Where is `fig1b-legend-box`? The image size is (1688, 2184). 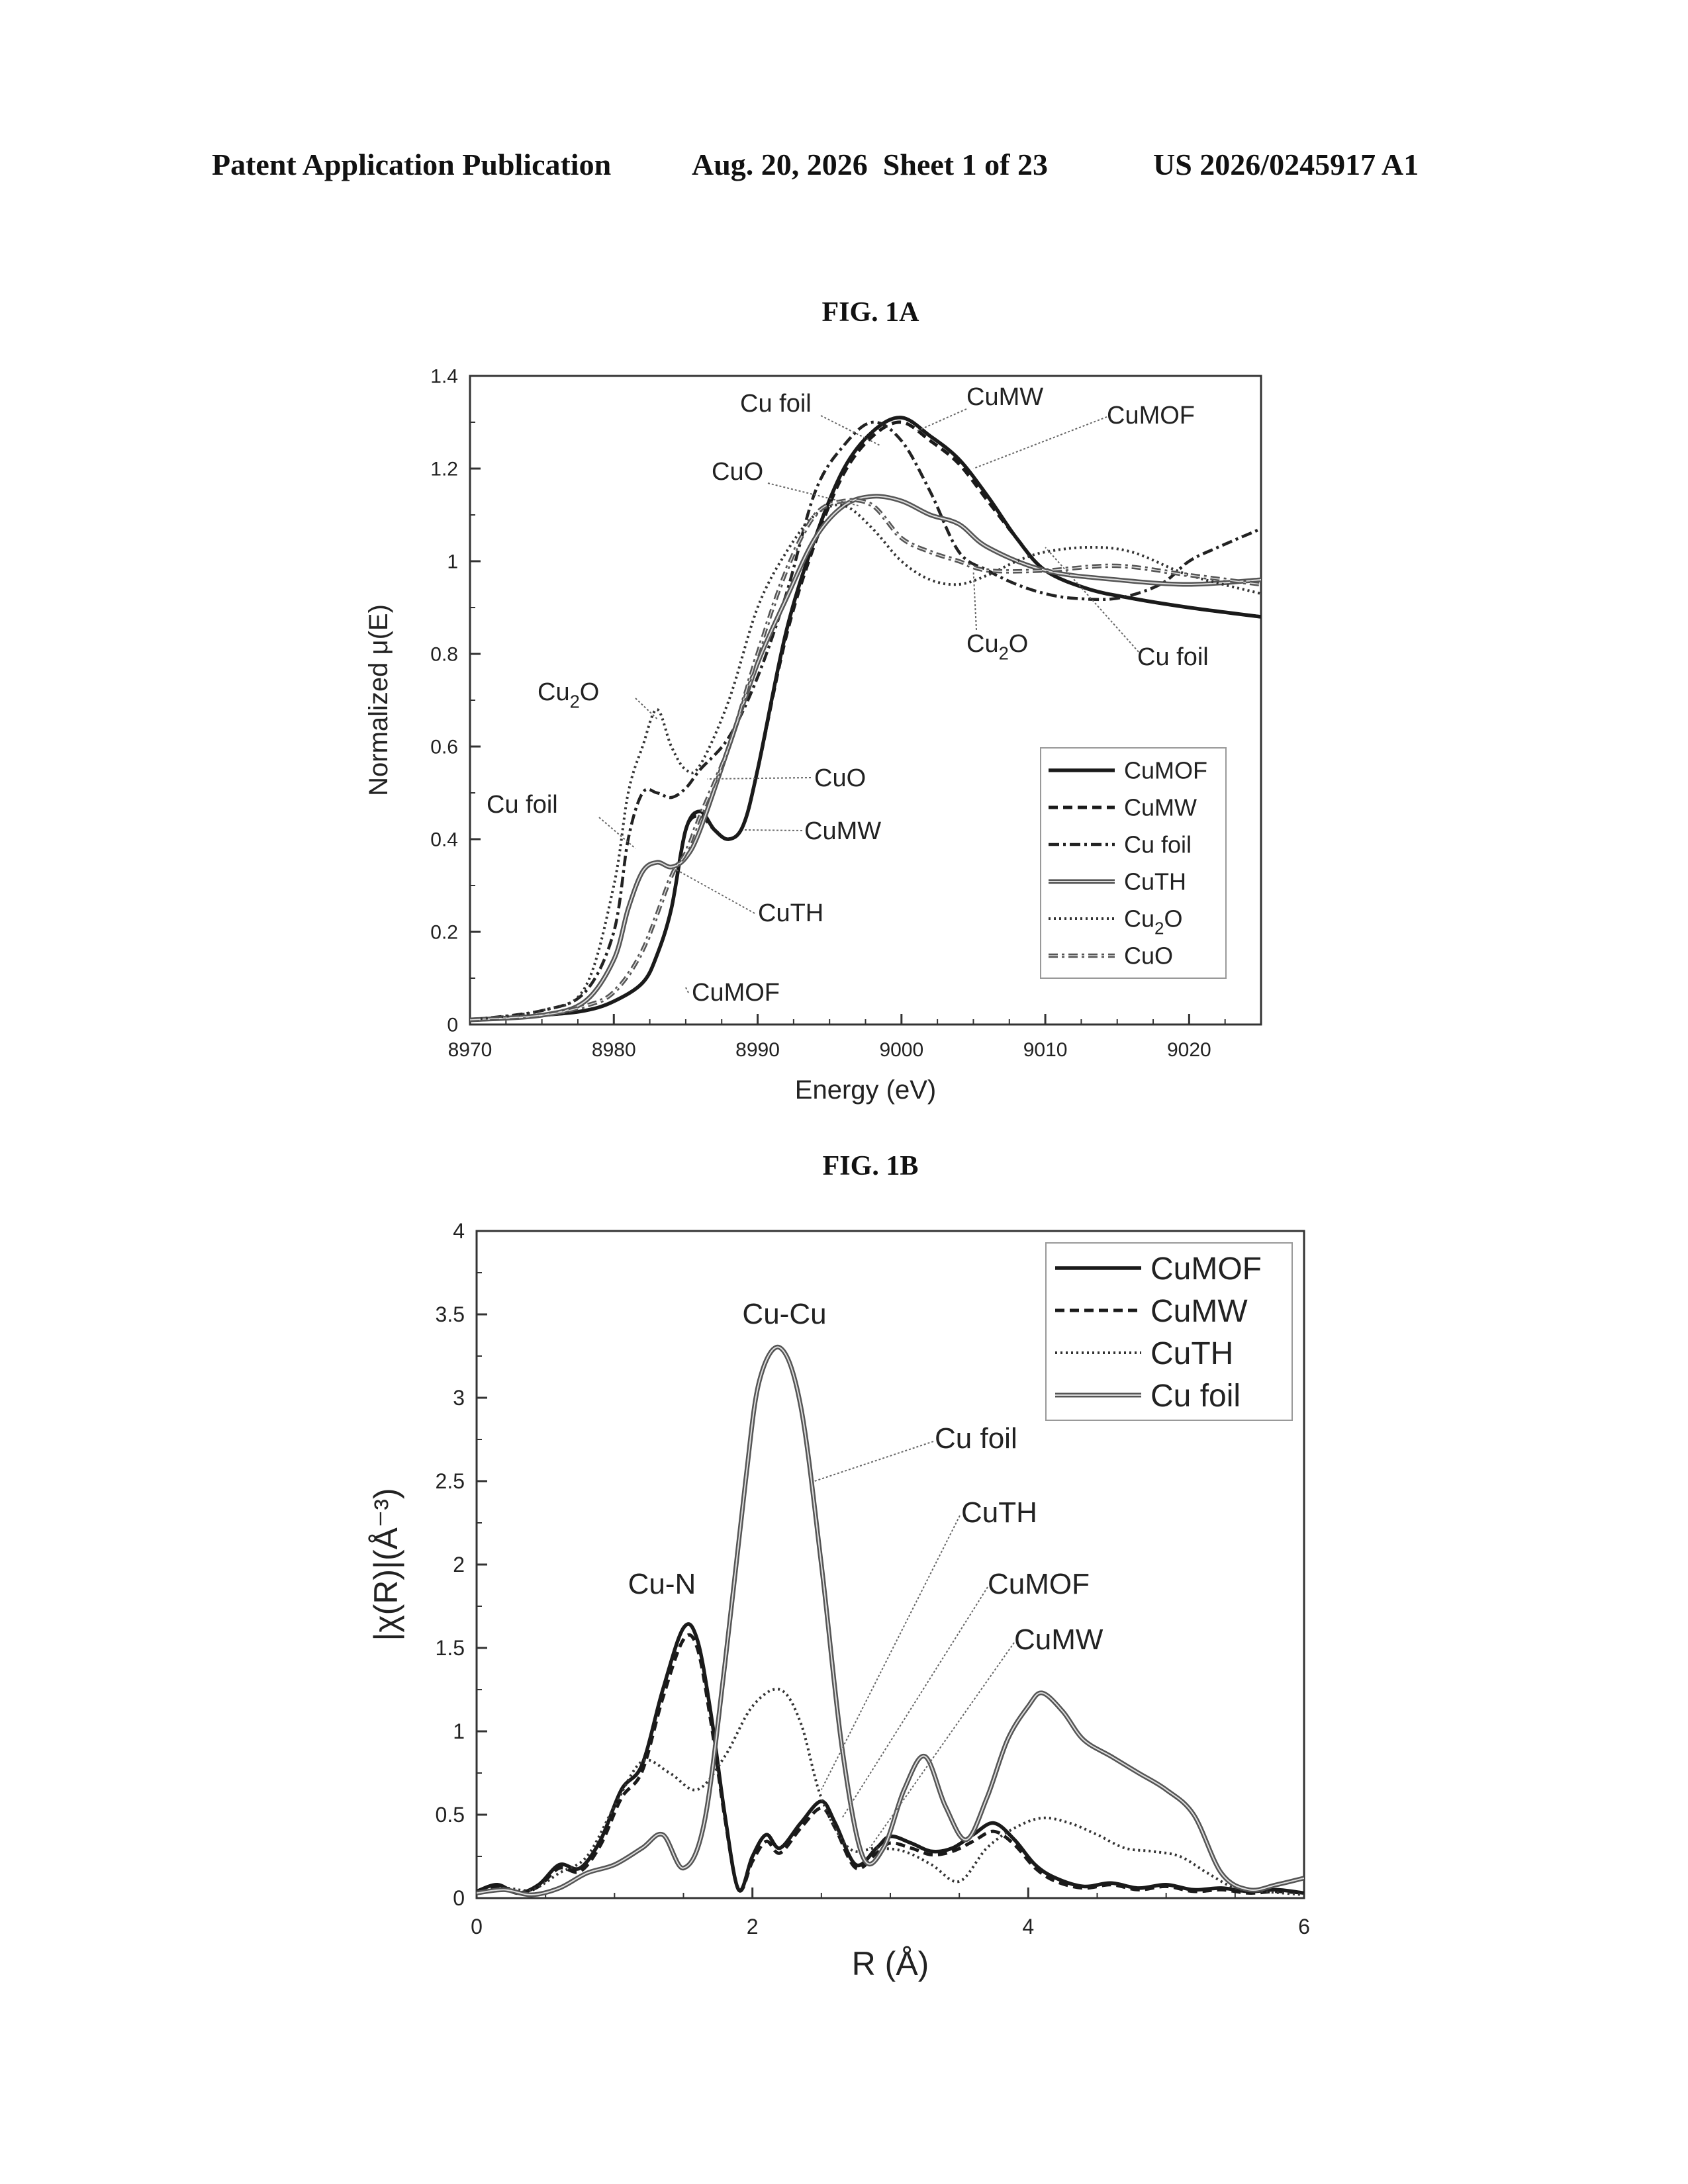
fig1b-legend-box is located at coordinates (1169, 1331).